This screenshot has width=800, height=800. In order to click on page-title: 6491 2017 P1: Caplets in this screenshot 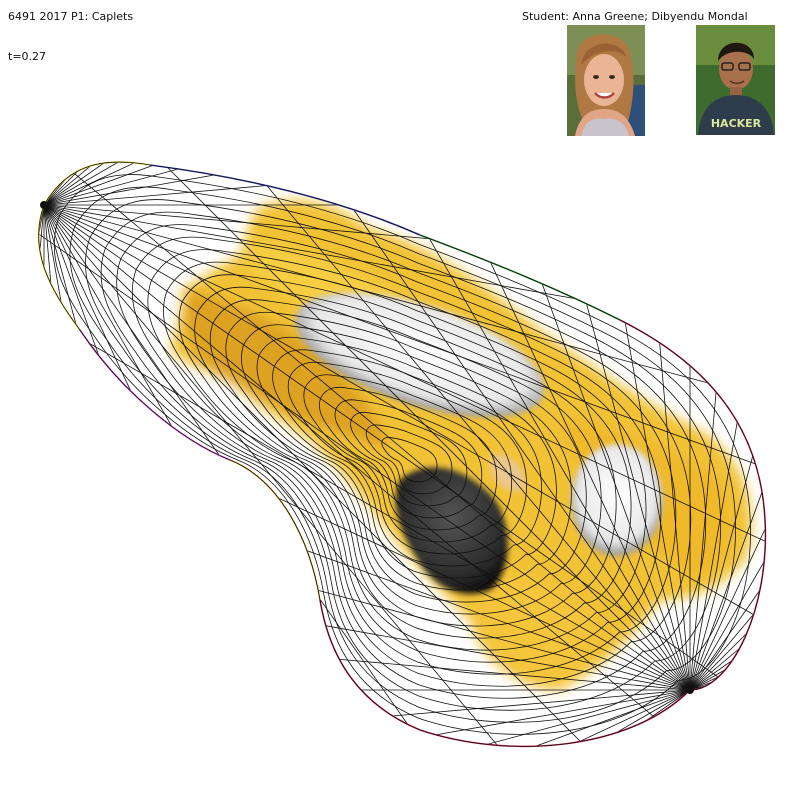, I will do `click(71, 16)`.